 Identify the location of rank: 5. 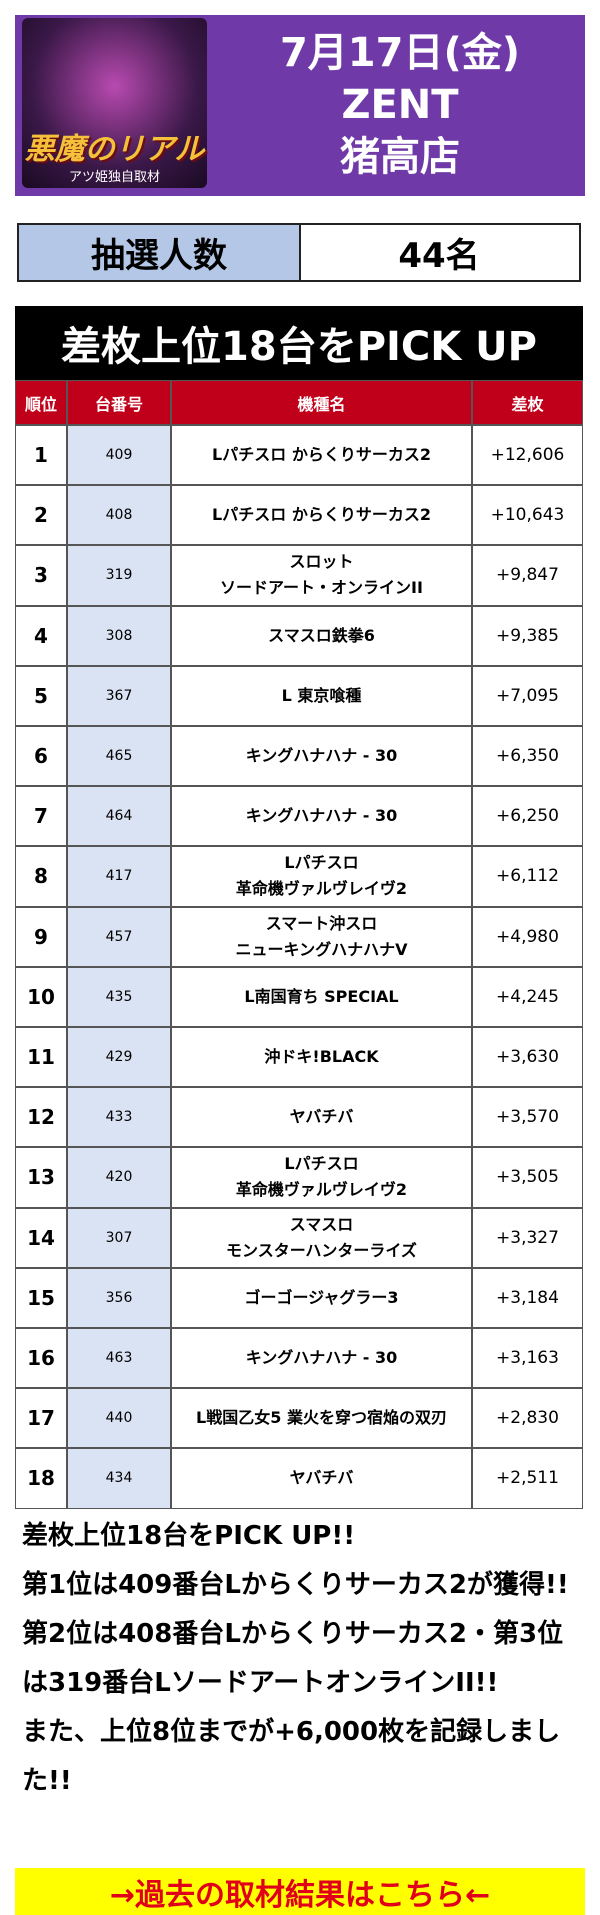
(41, 695).